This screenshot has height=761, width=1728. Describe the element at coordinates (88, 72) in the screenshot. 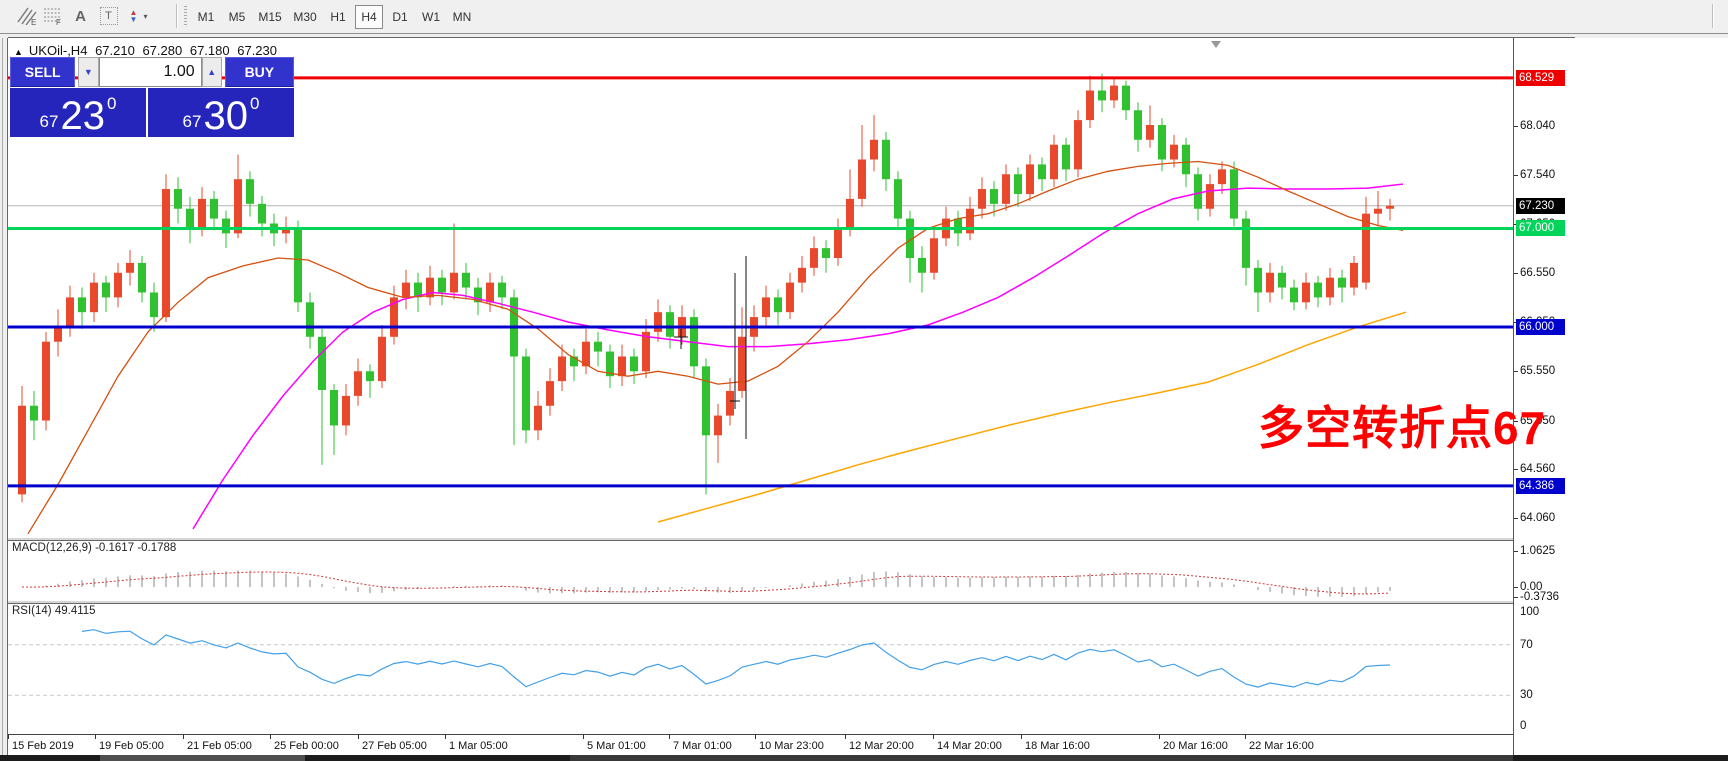

I see `volume-decrease-button: ▼` at that location.